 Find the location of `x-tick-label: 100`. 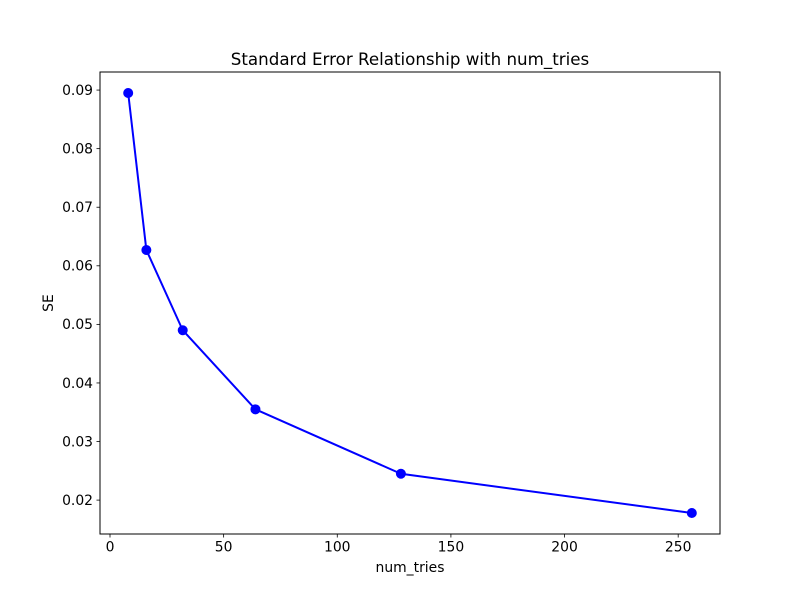

x-tick-label: 100 is located at coordinates (337, 548).